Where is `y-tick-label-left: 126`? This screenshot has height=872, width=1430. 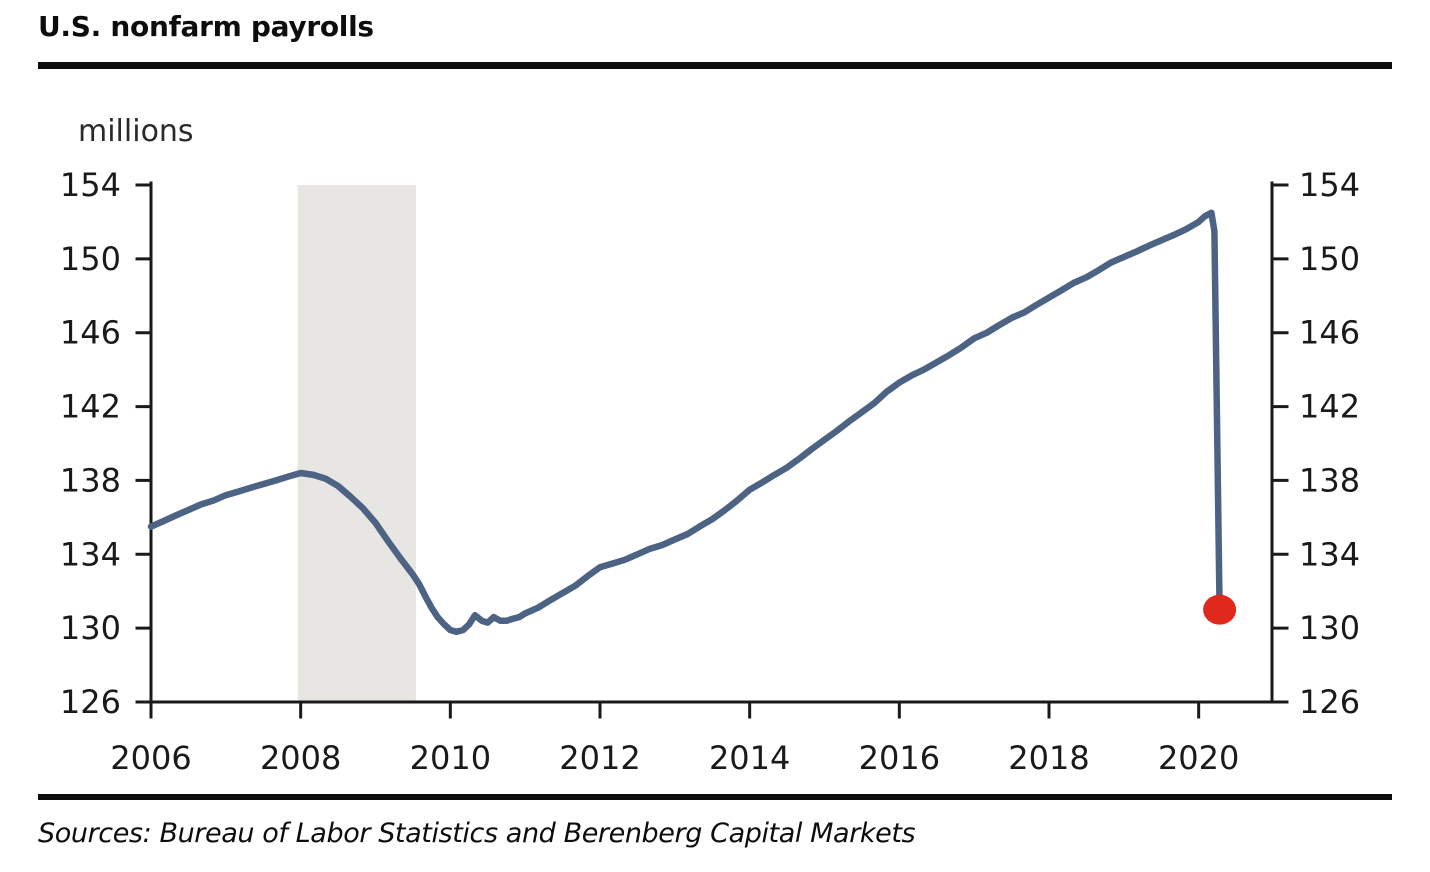
y-tick-label-left: 126 is located at coordinates (90, 702).